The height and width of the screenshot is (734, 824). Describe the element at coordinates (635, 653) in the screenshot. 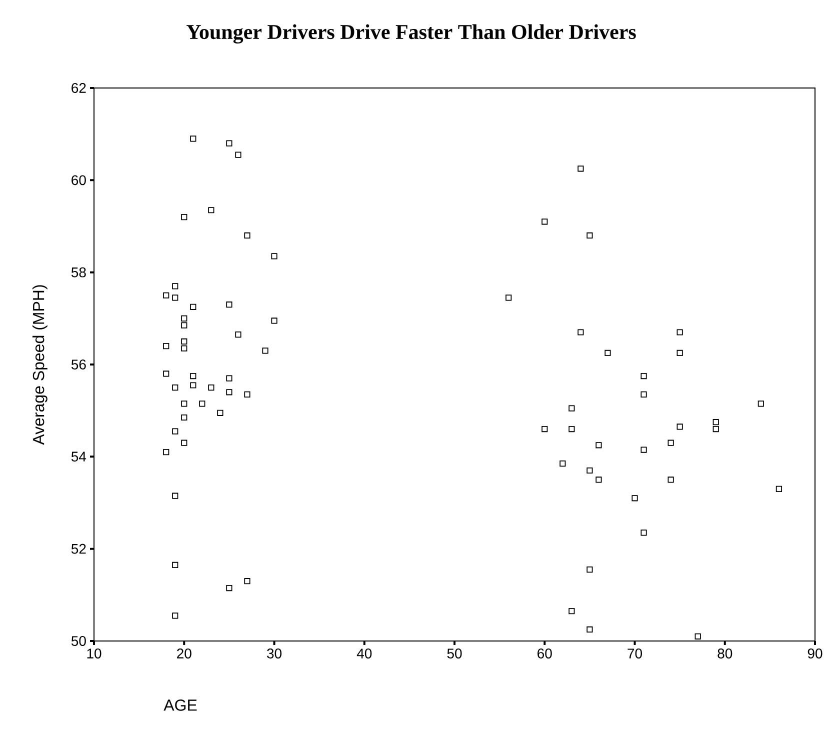

I see `x-tick-label: 70` at that location.